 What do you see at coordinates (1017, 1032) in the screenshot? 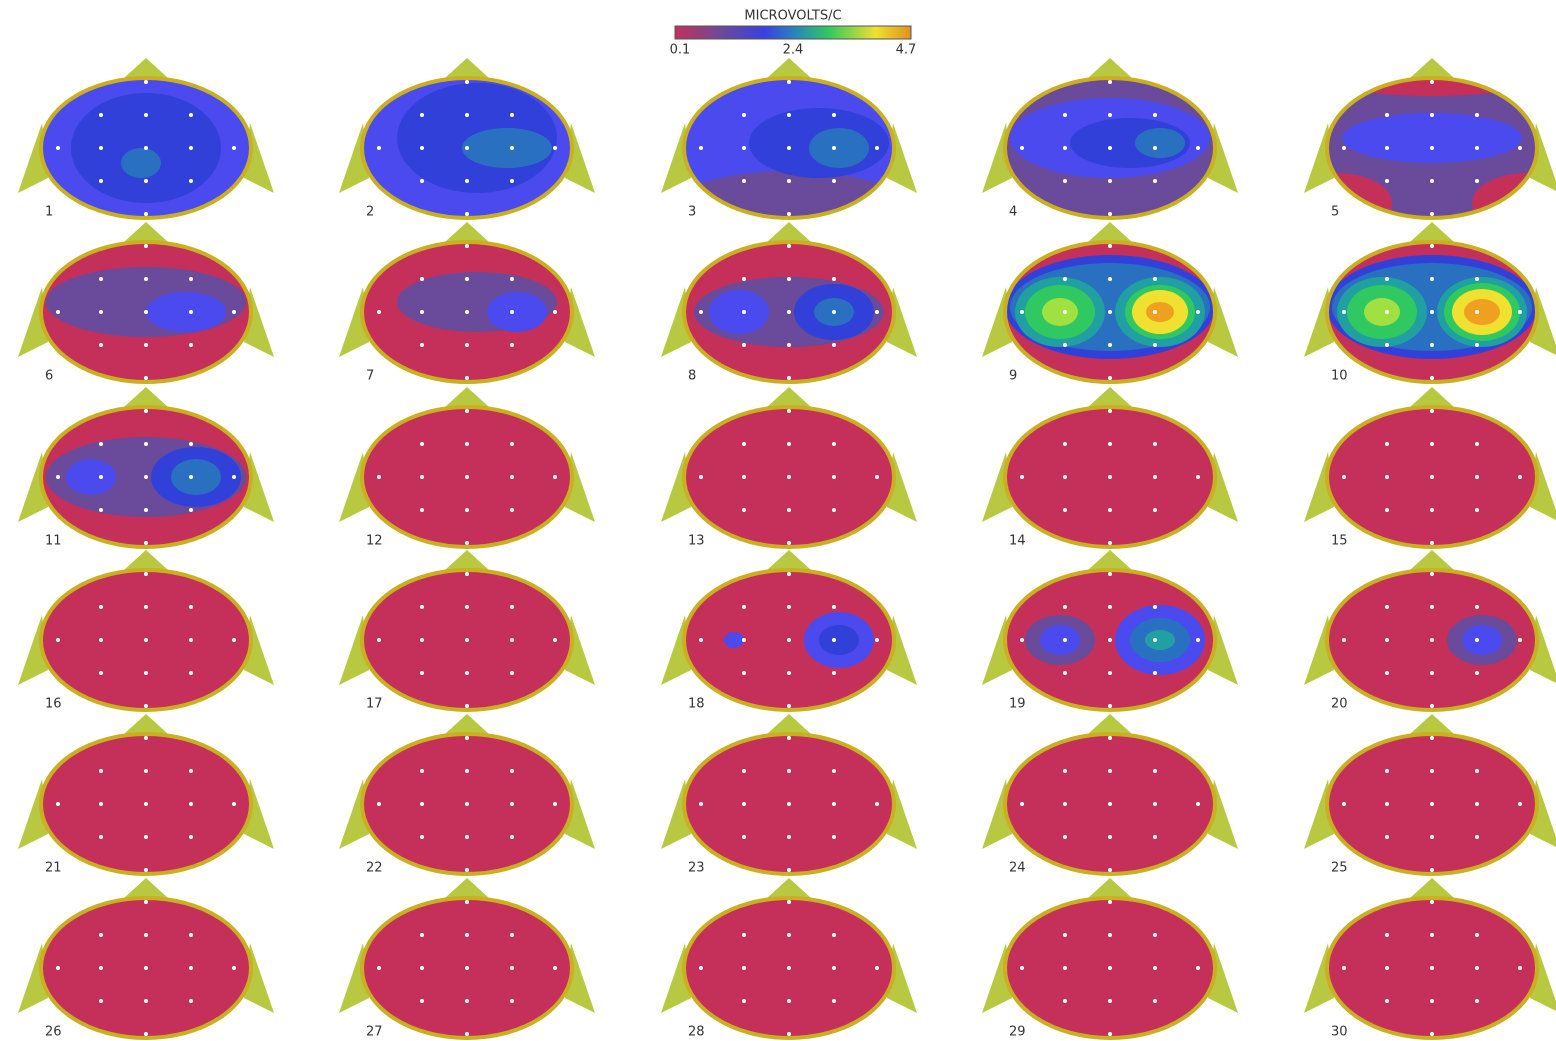
I see `map-label: 29` at bounding box center [1017, 1032].